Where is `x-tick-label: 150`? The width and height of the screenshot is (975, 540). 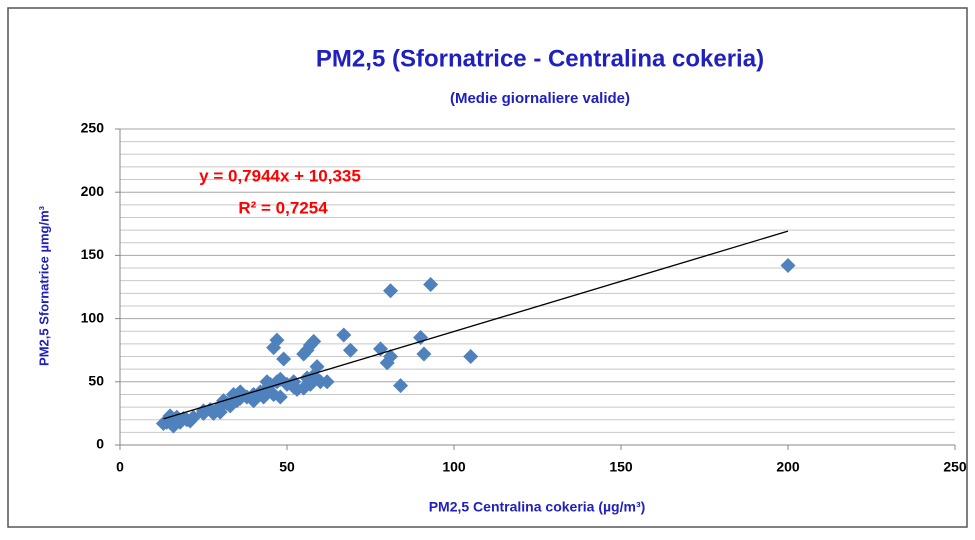 x-tick-label: 150 is located at coordinates (621, 467).